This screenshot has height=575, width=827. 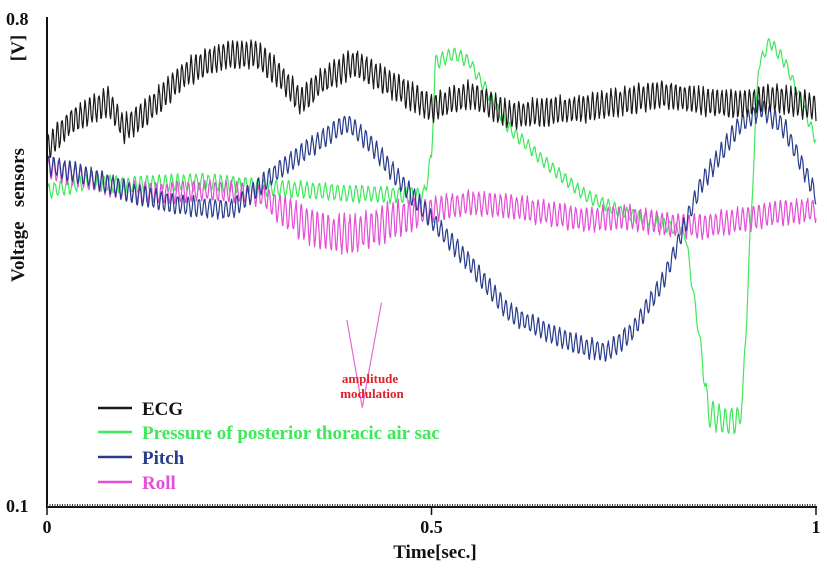 What do you see at coordinates (816, 527) in the screenshot?
I see `x-tick-label-1: 1` at bounding box center [816, 527].